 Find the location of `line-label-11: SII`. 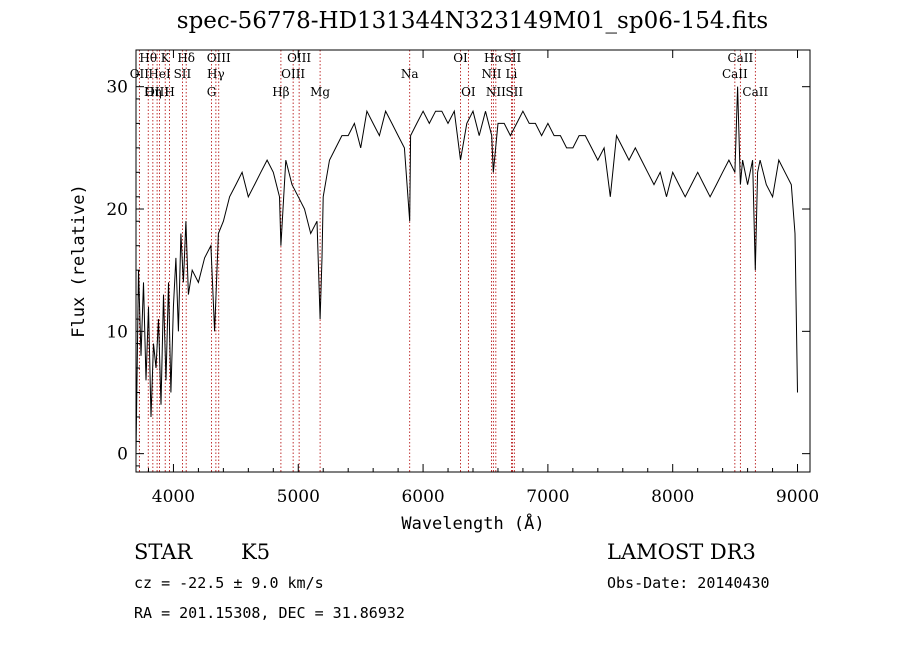

line-label-11: SII is located at coordinates (183, 74).